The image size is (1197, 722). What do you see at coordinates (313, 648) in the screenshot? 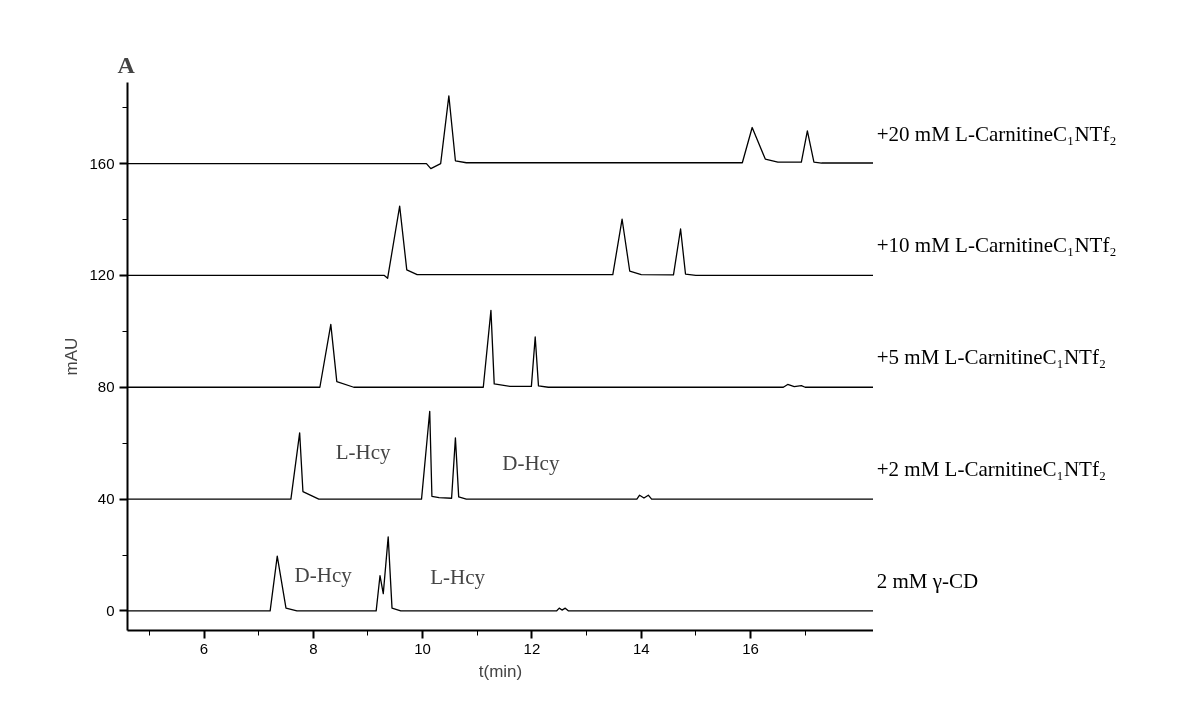
I see `x-tick-label: 8` at bounding box center [313, 648].